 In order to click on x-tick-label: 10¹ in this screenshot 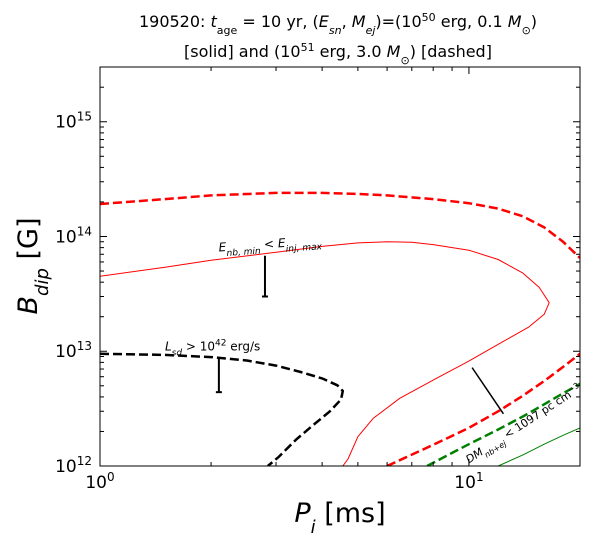, I will do `click(468, 481)`.